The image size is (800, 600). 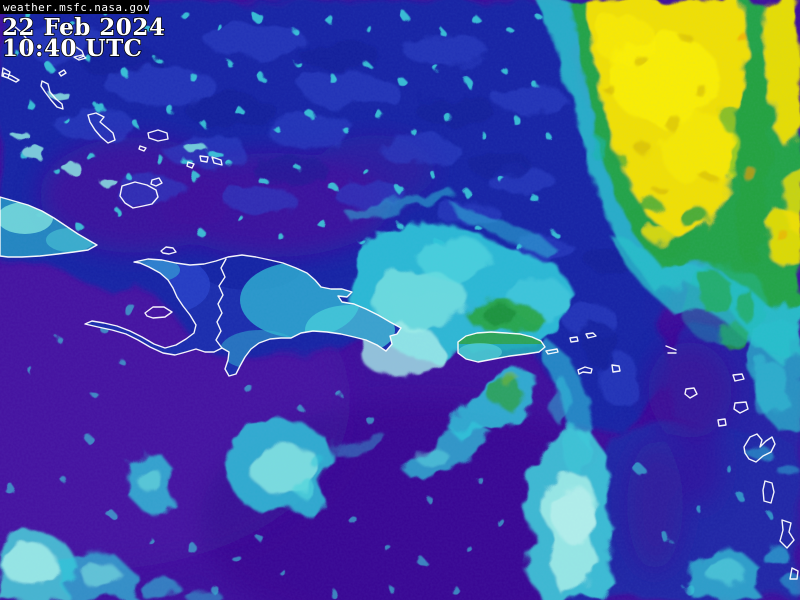 What do you see at coordinates (741, 407) in the screenshot?
I see `island-antigua` at bounding box center [741, 407].